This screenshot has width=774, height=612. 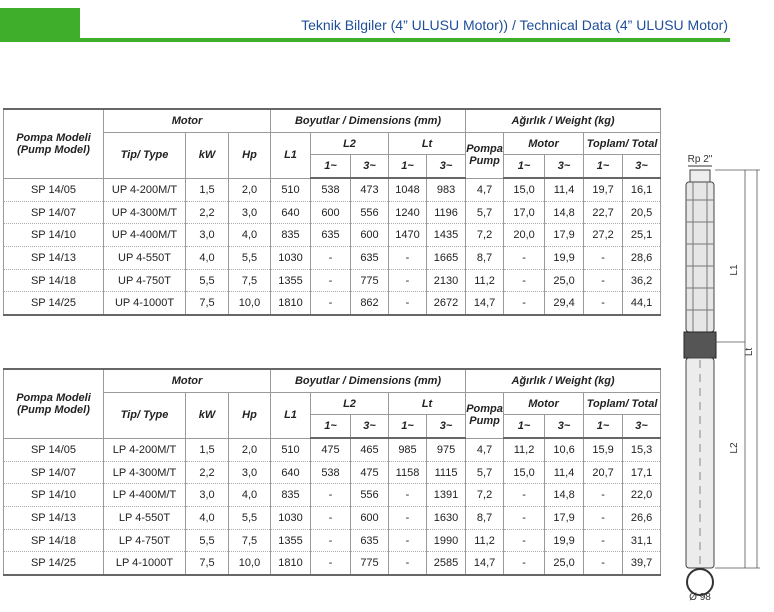 What do you see at coordinates (144, 495) in the screenshot?
I see `cell: LP 4-400M/T` at bounding box center [144, 495].